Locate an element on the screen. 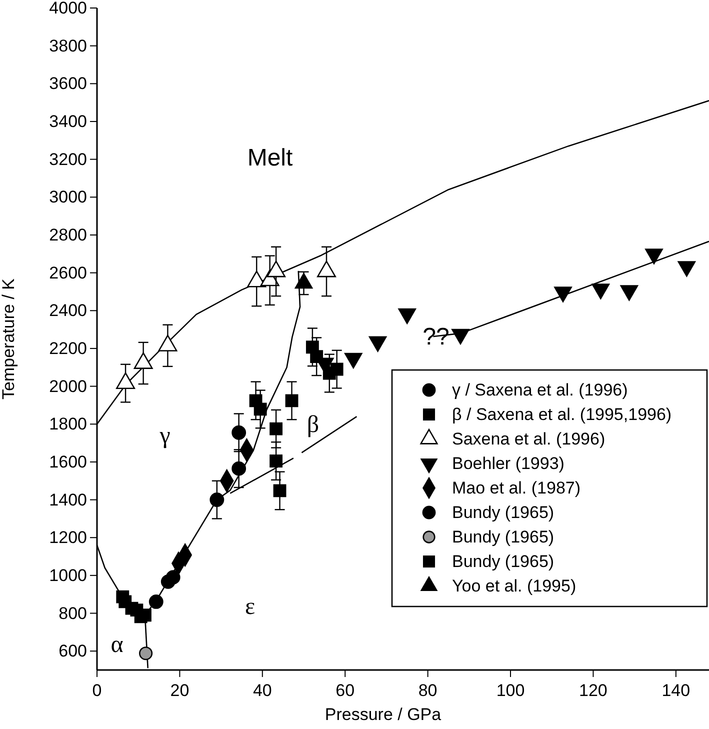 The image size is (709, 729). legend-label: γ / Saxena et al. (1996) is located at coordinates (540, 390).